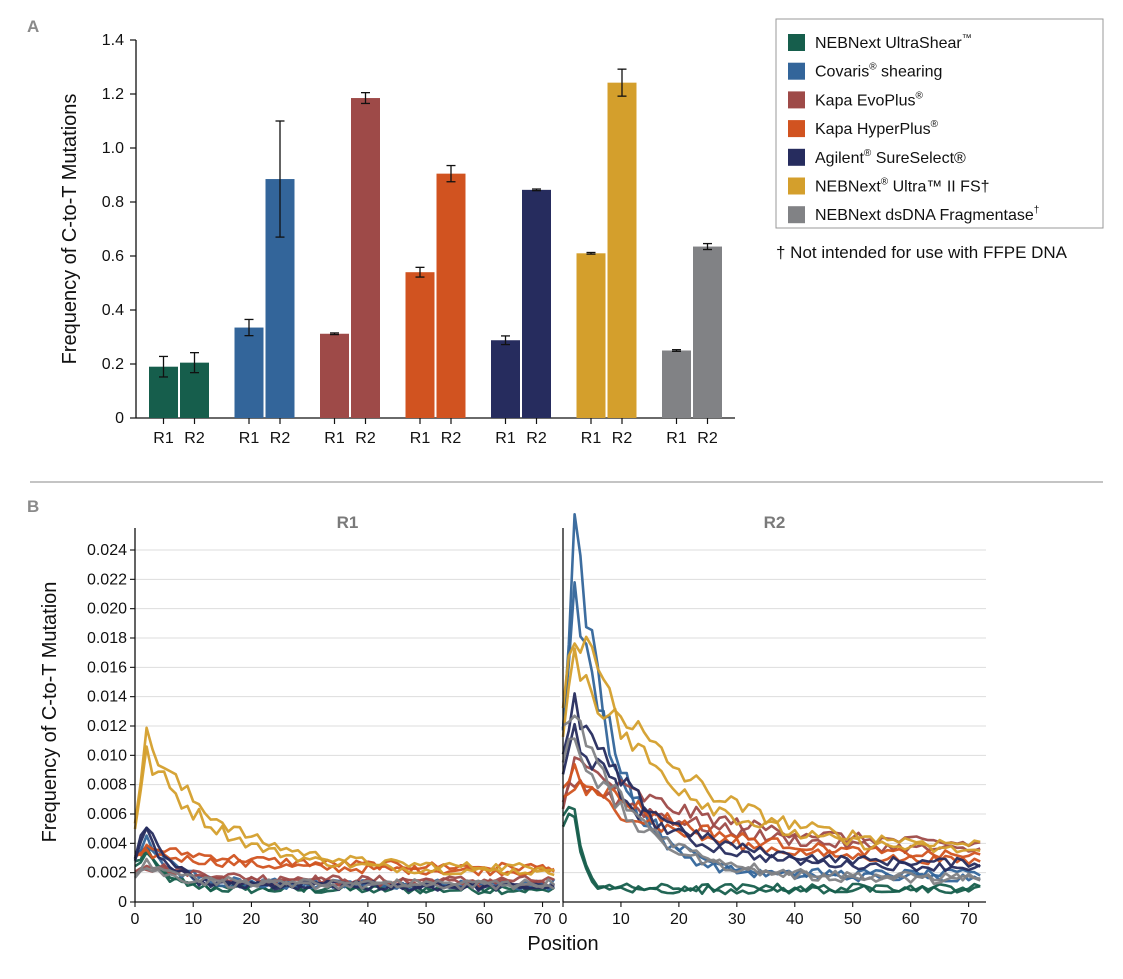 This screenshot has width=1123, height=979. I want to click on y-tick-label: 0.016, so click(107, 667).